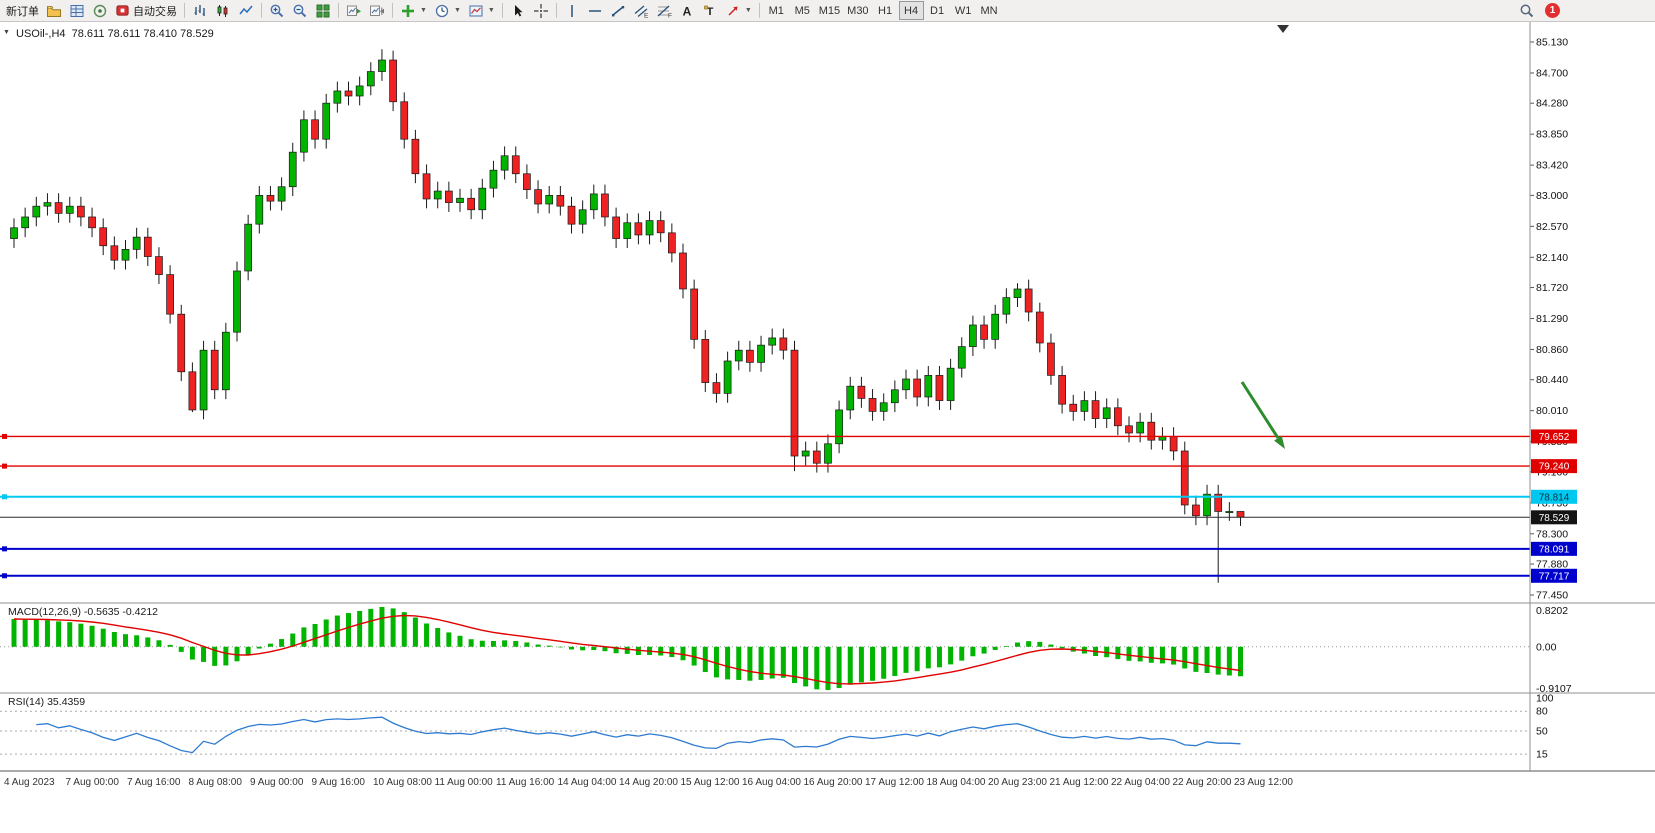 The height and width of the screenshot is (833, 1655). What do you see at coordinates (323, 10) in the screenshot?
I see `tile-windows-button` at bounding box center [323, 10].